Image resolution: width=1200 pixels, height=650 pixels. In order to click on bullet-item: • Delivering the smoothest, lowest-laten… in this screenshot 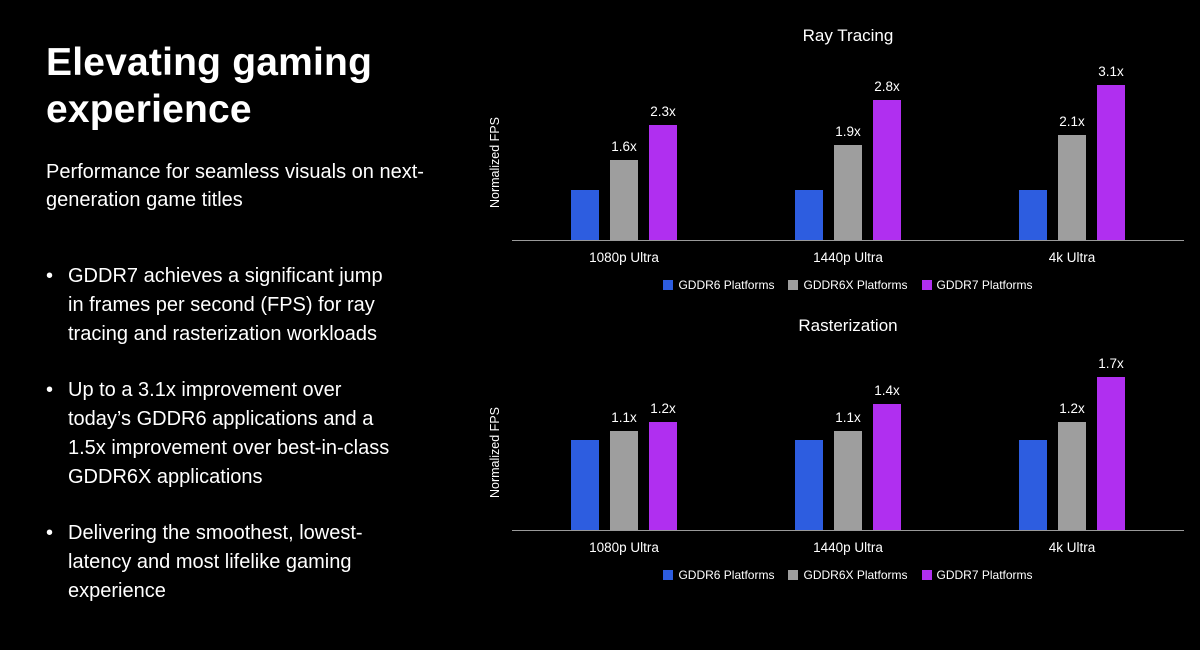, I will do `click(262, 562)`.